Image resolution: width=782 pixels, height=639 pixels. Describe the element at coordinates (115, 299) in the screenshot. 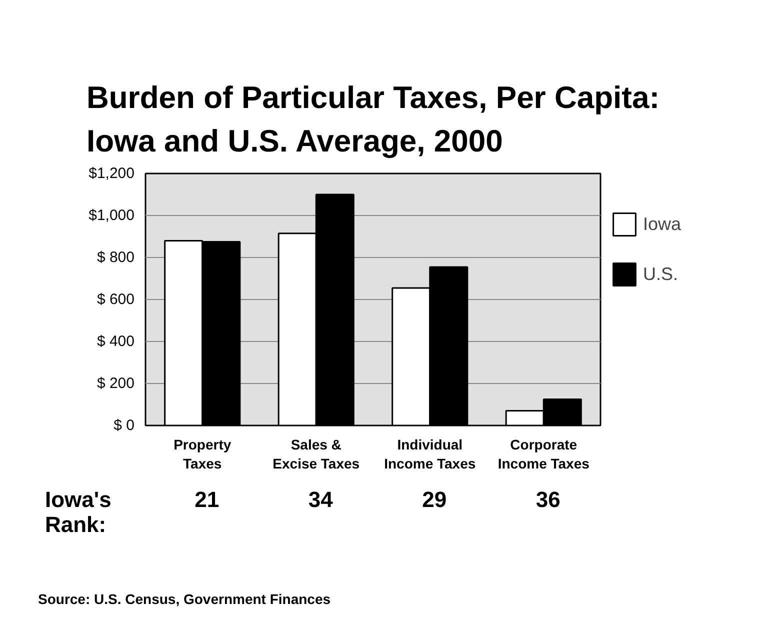

I see `y-tick-label: $ 600` at that location.